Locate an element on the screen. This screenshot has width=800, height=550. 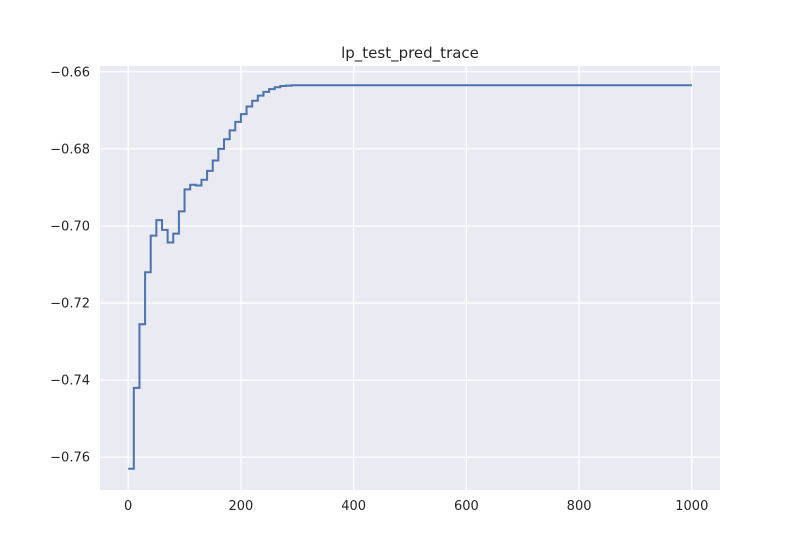
x-axis: 0 200 400 600 800 1000 is located at coordinates (416, 506).